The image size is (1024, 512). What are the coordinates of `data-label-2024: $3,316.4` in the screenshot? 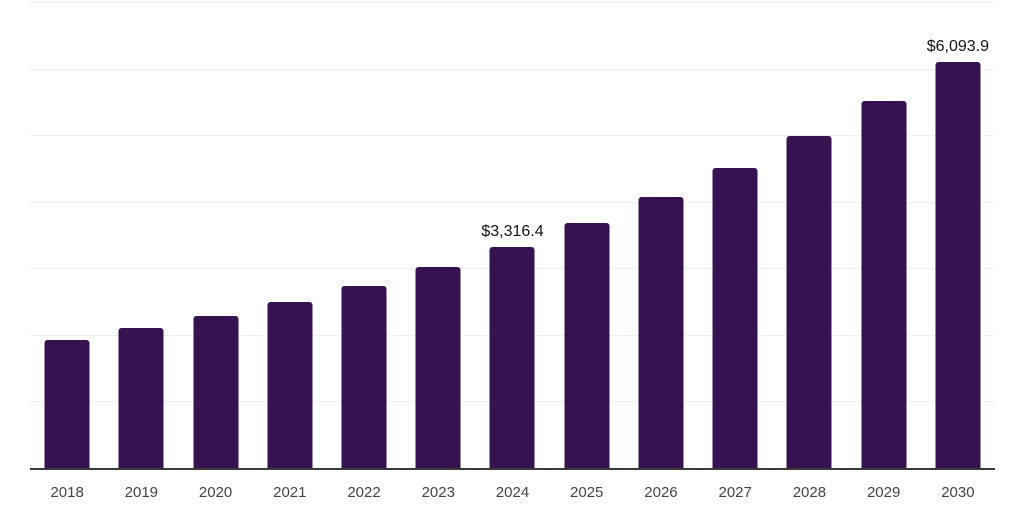 It's located at (512, 232).